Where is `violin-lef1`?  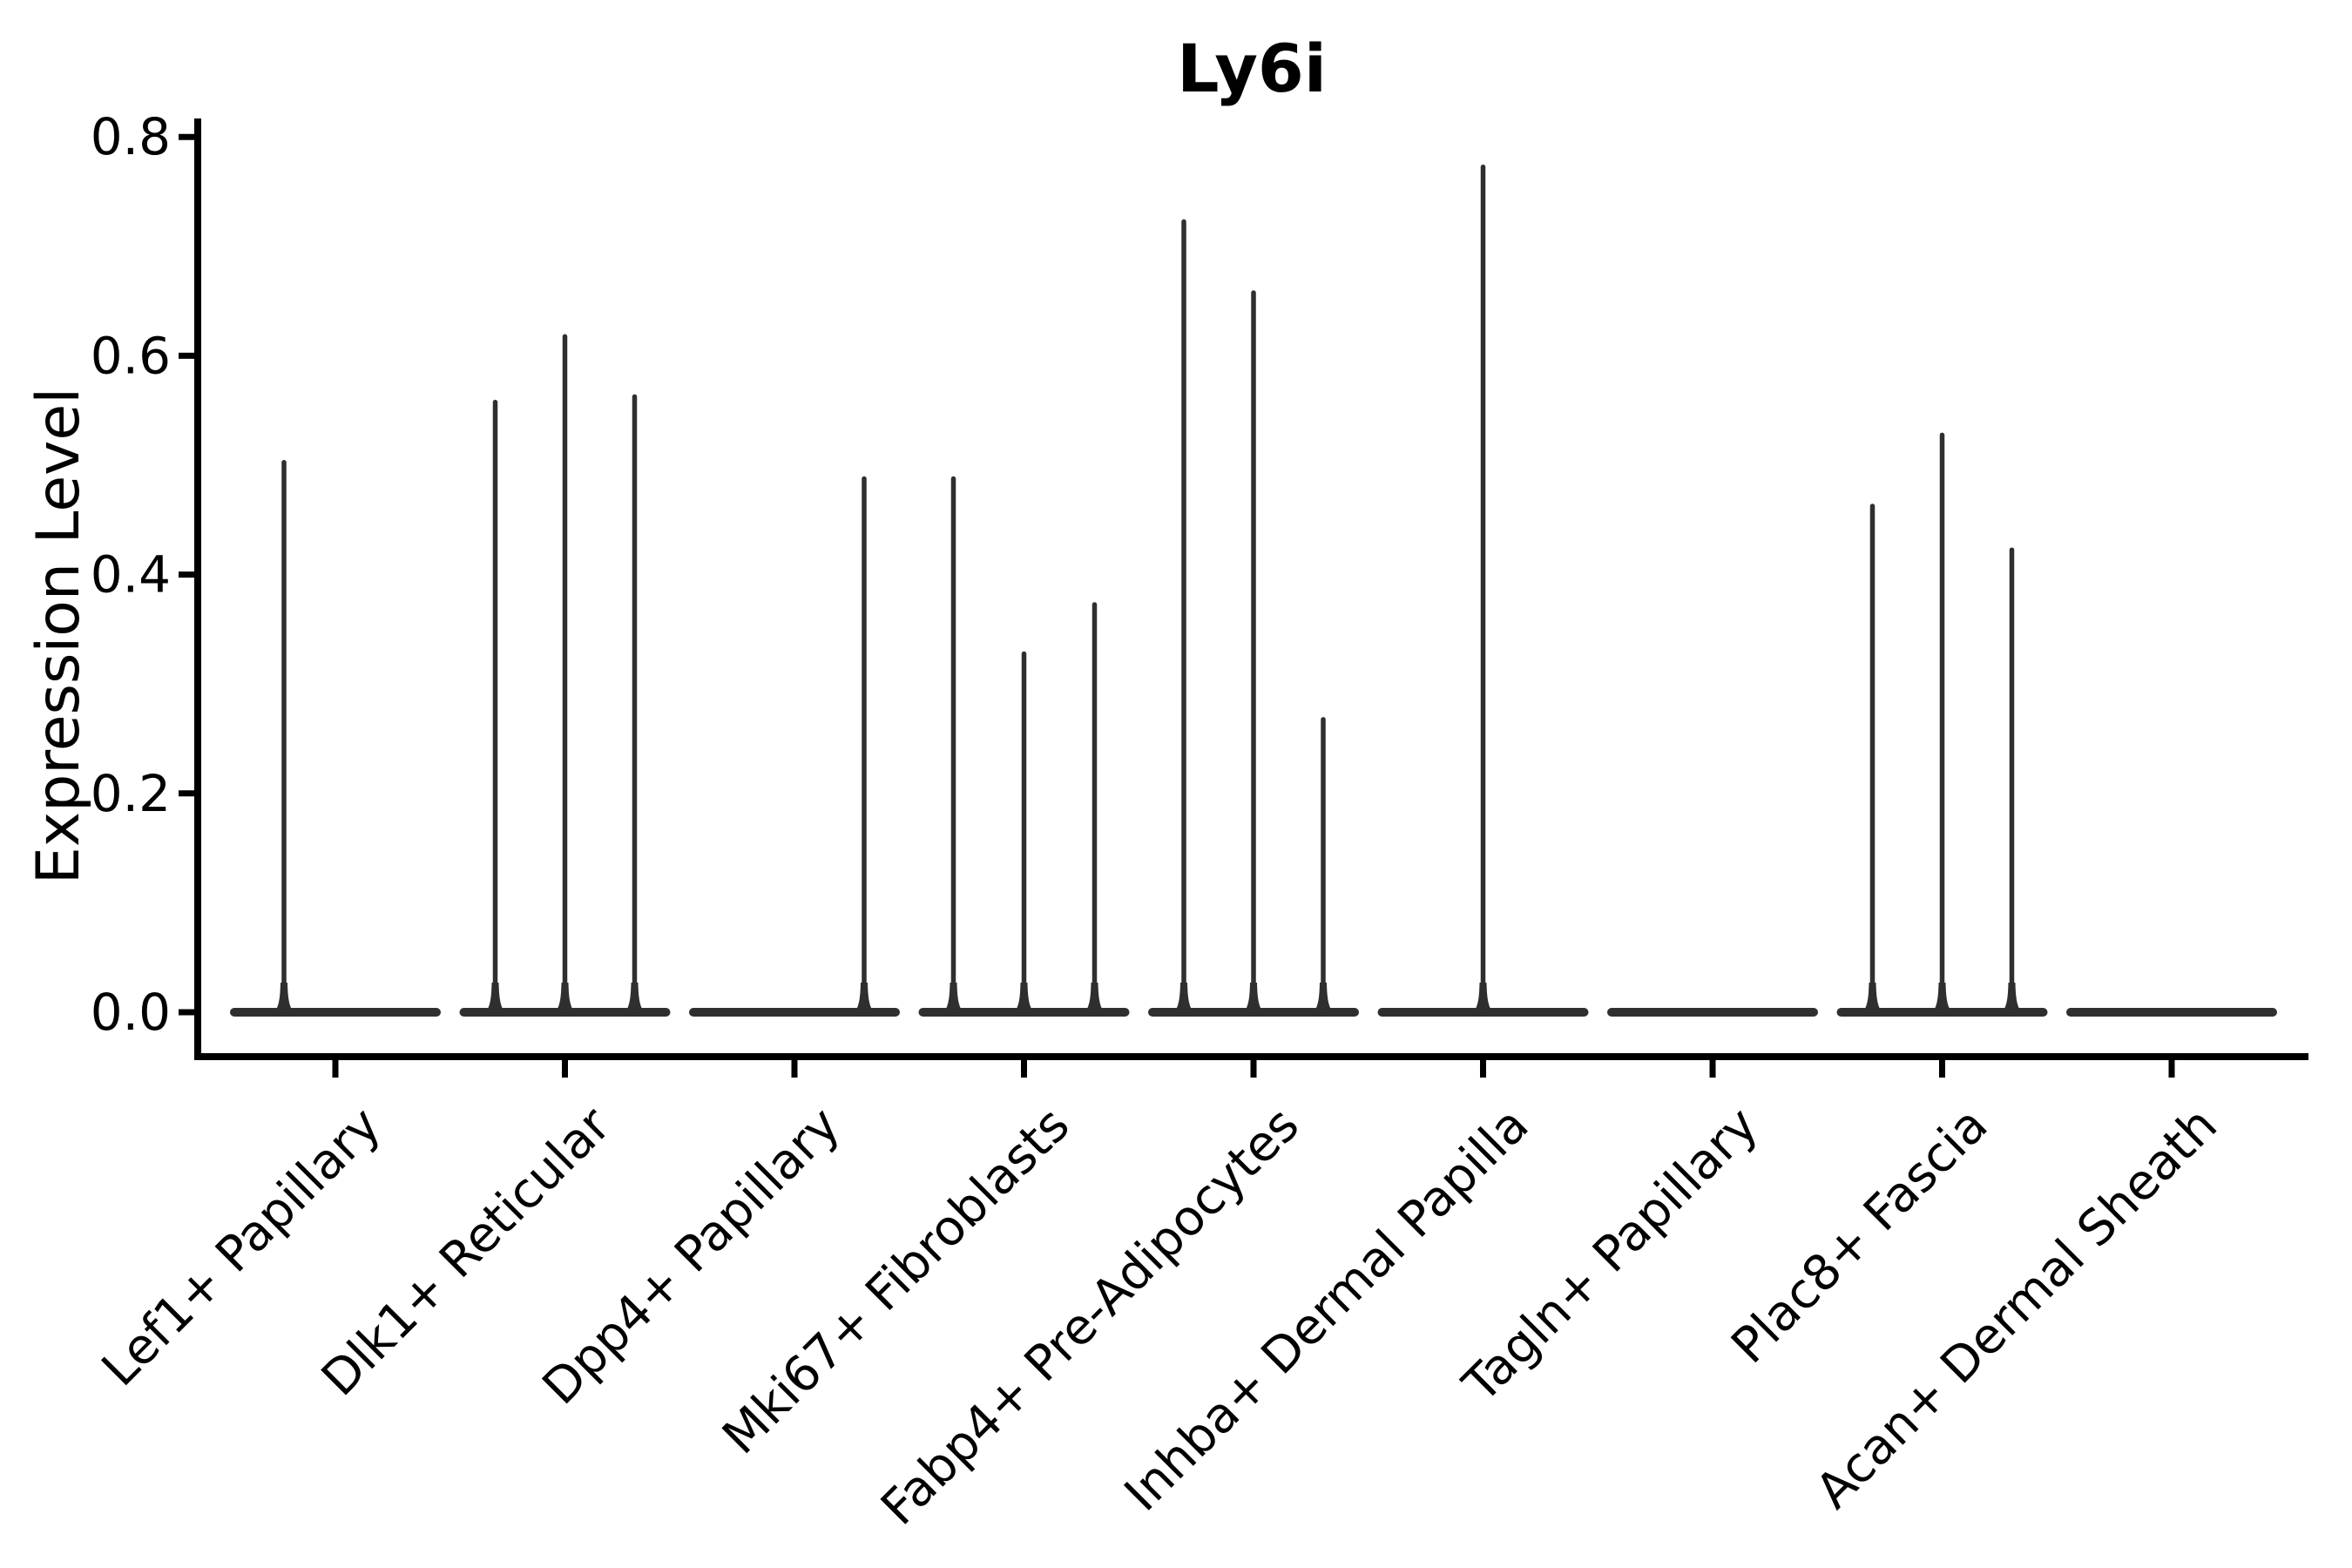
violin-lef1 is located at coordinates (335, 738).